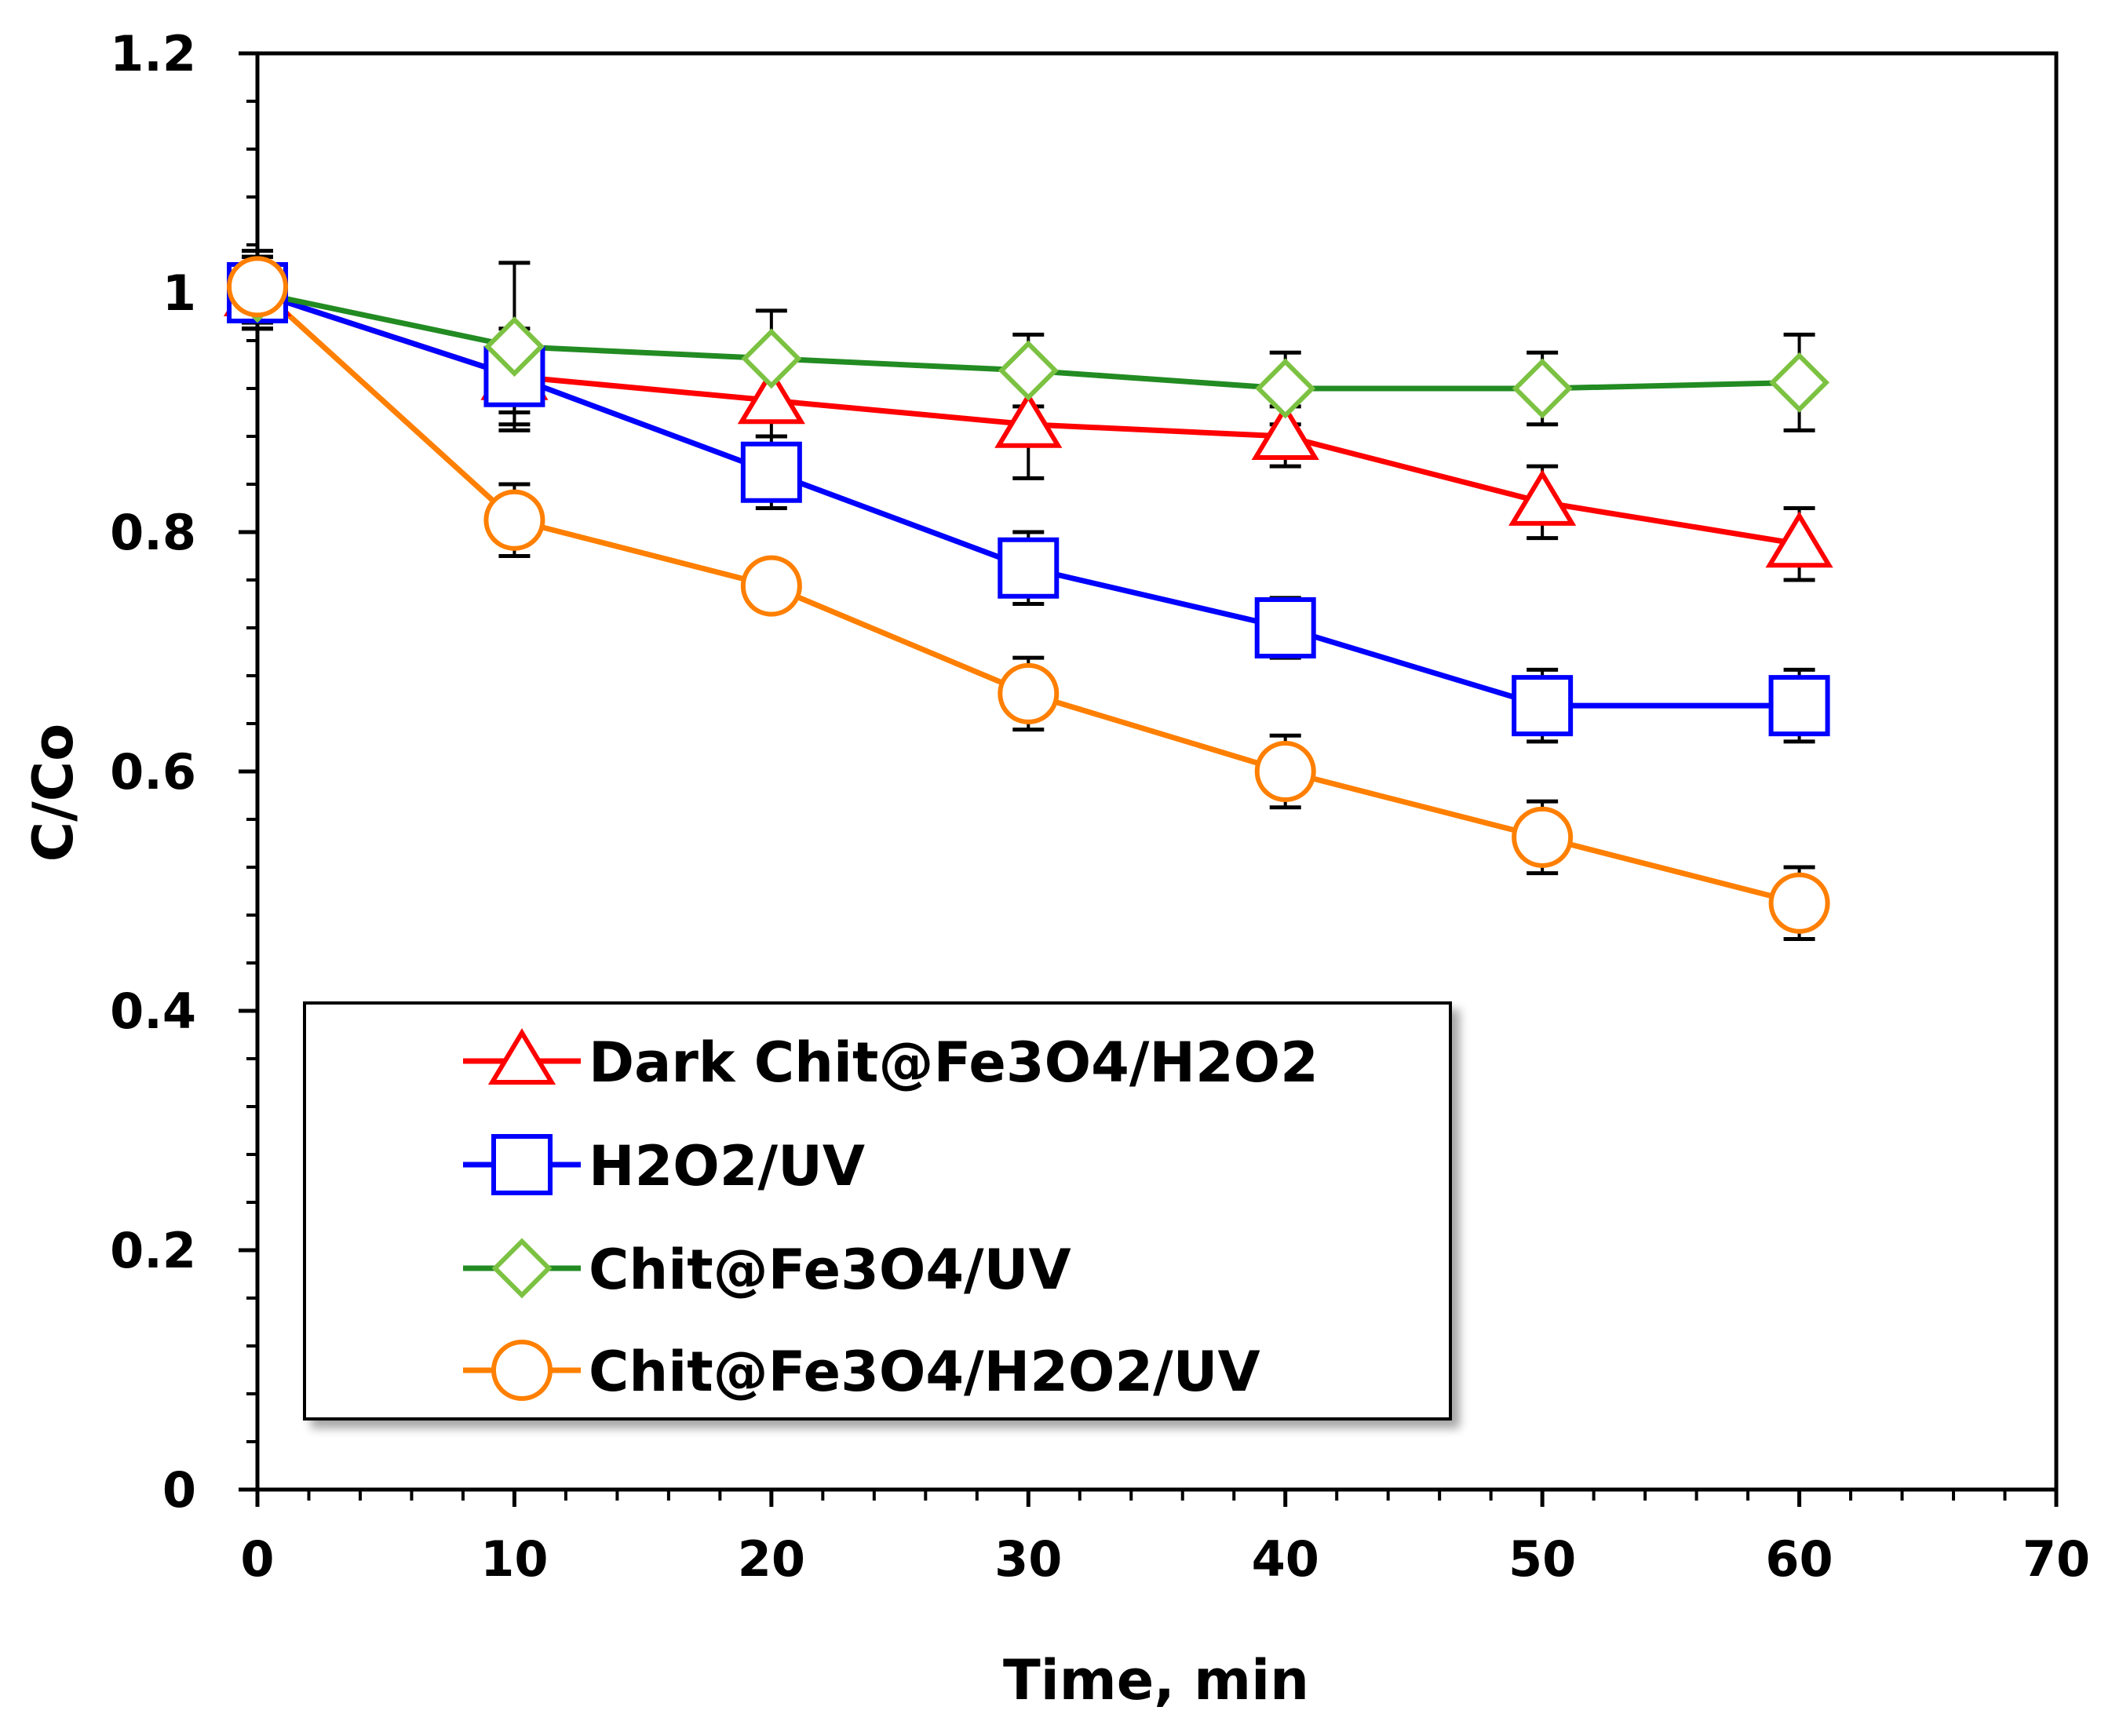  Describe the element at coordinates (727, 1166) in the screenshot. I see `legend-label: H2O2/UV` at that location.